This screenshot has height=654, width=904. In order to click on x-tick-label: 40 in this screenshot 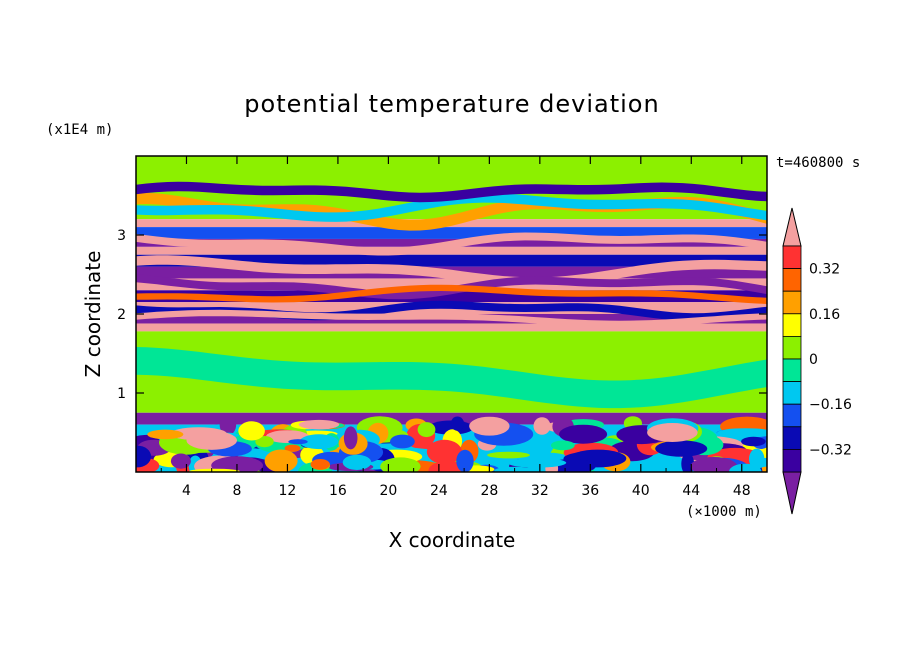, I will do `click(641, 491)`.